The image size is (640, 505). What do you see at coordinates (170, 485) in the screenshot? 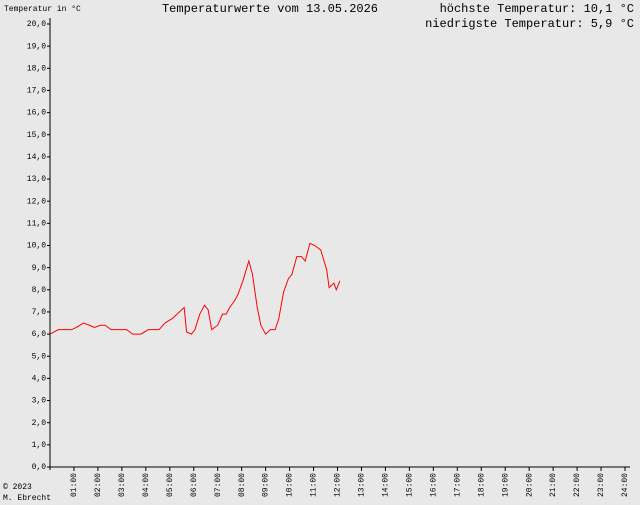
I see `x-tick-label: 05:00` at bounding box center [170, 485].